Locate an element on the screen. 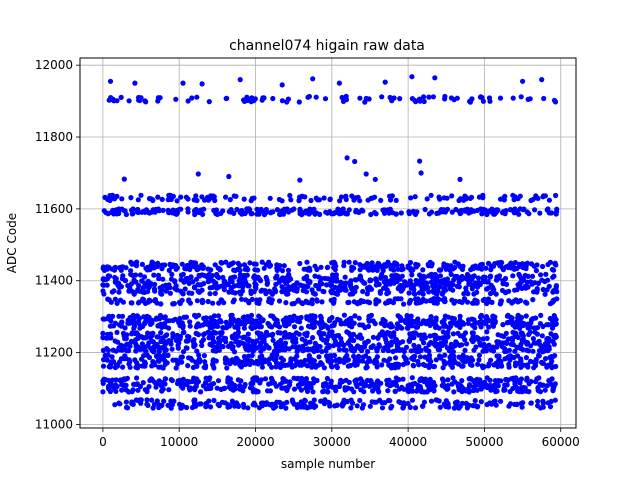  outlier-point is located at coordinates (421, 173).